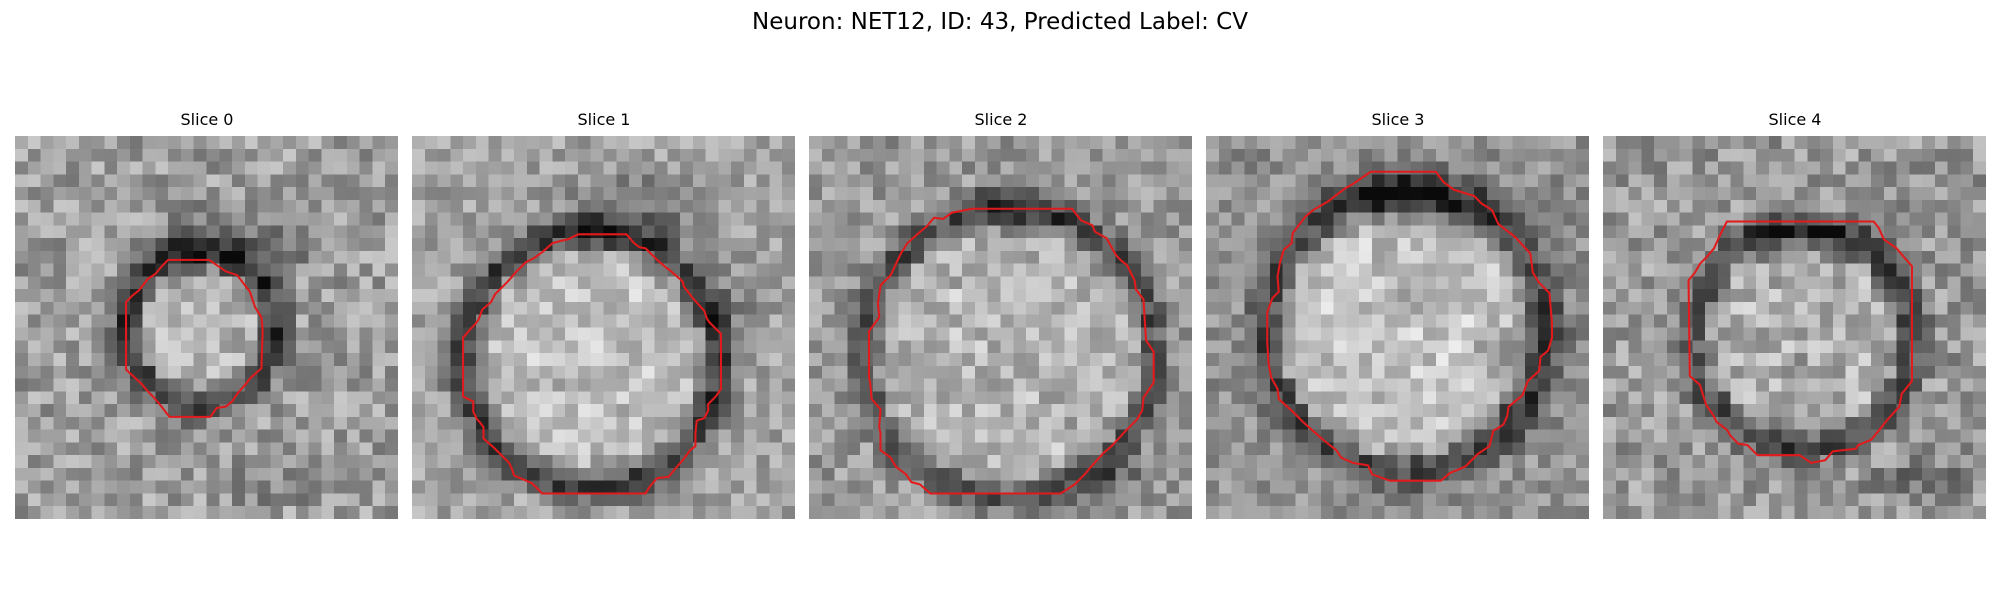 This screenshot has width=2000, height=600. What do you see at coordinates (604, 119) in the screenshot?
I see `slice-panel-title: Slice 1` at bounding box center [604, 119].